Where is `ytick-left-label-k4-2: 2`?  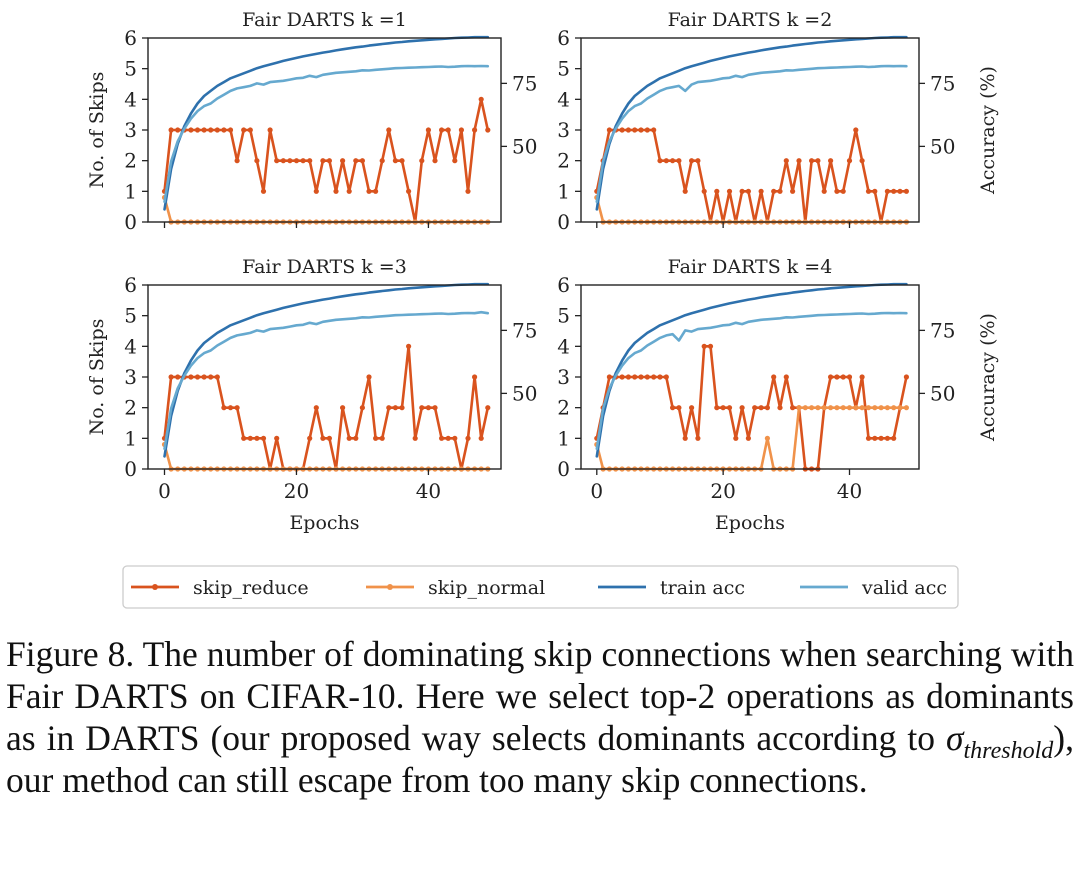 ytick-left-label-k4-2: 2 is located at coordinates (563, 408).